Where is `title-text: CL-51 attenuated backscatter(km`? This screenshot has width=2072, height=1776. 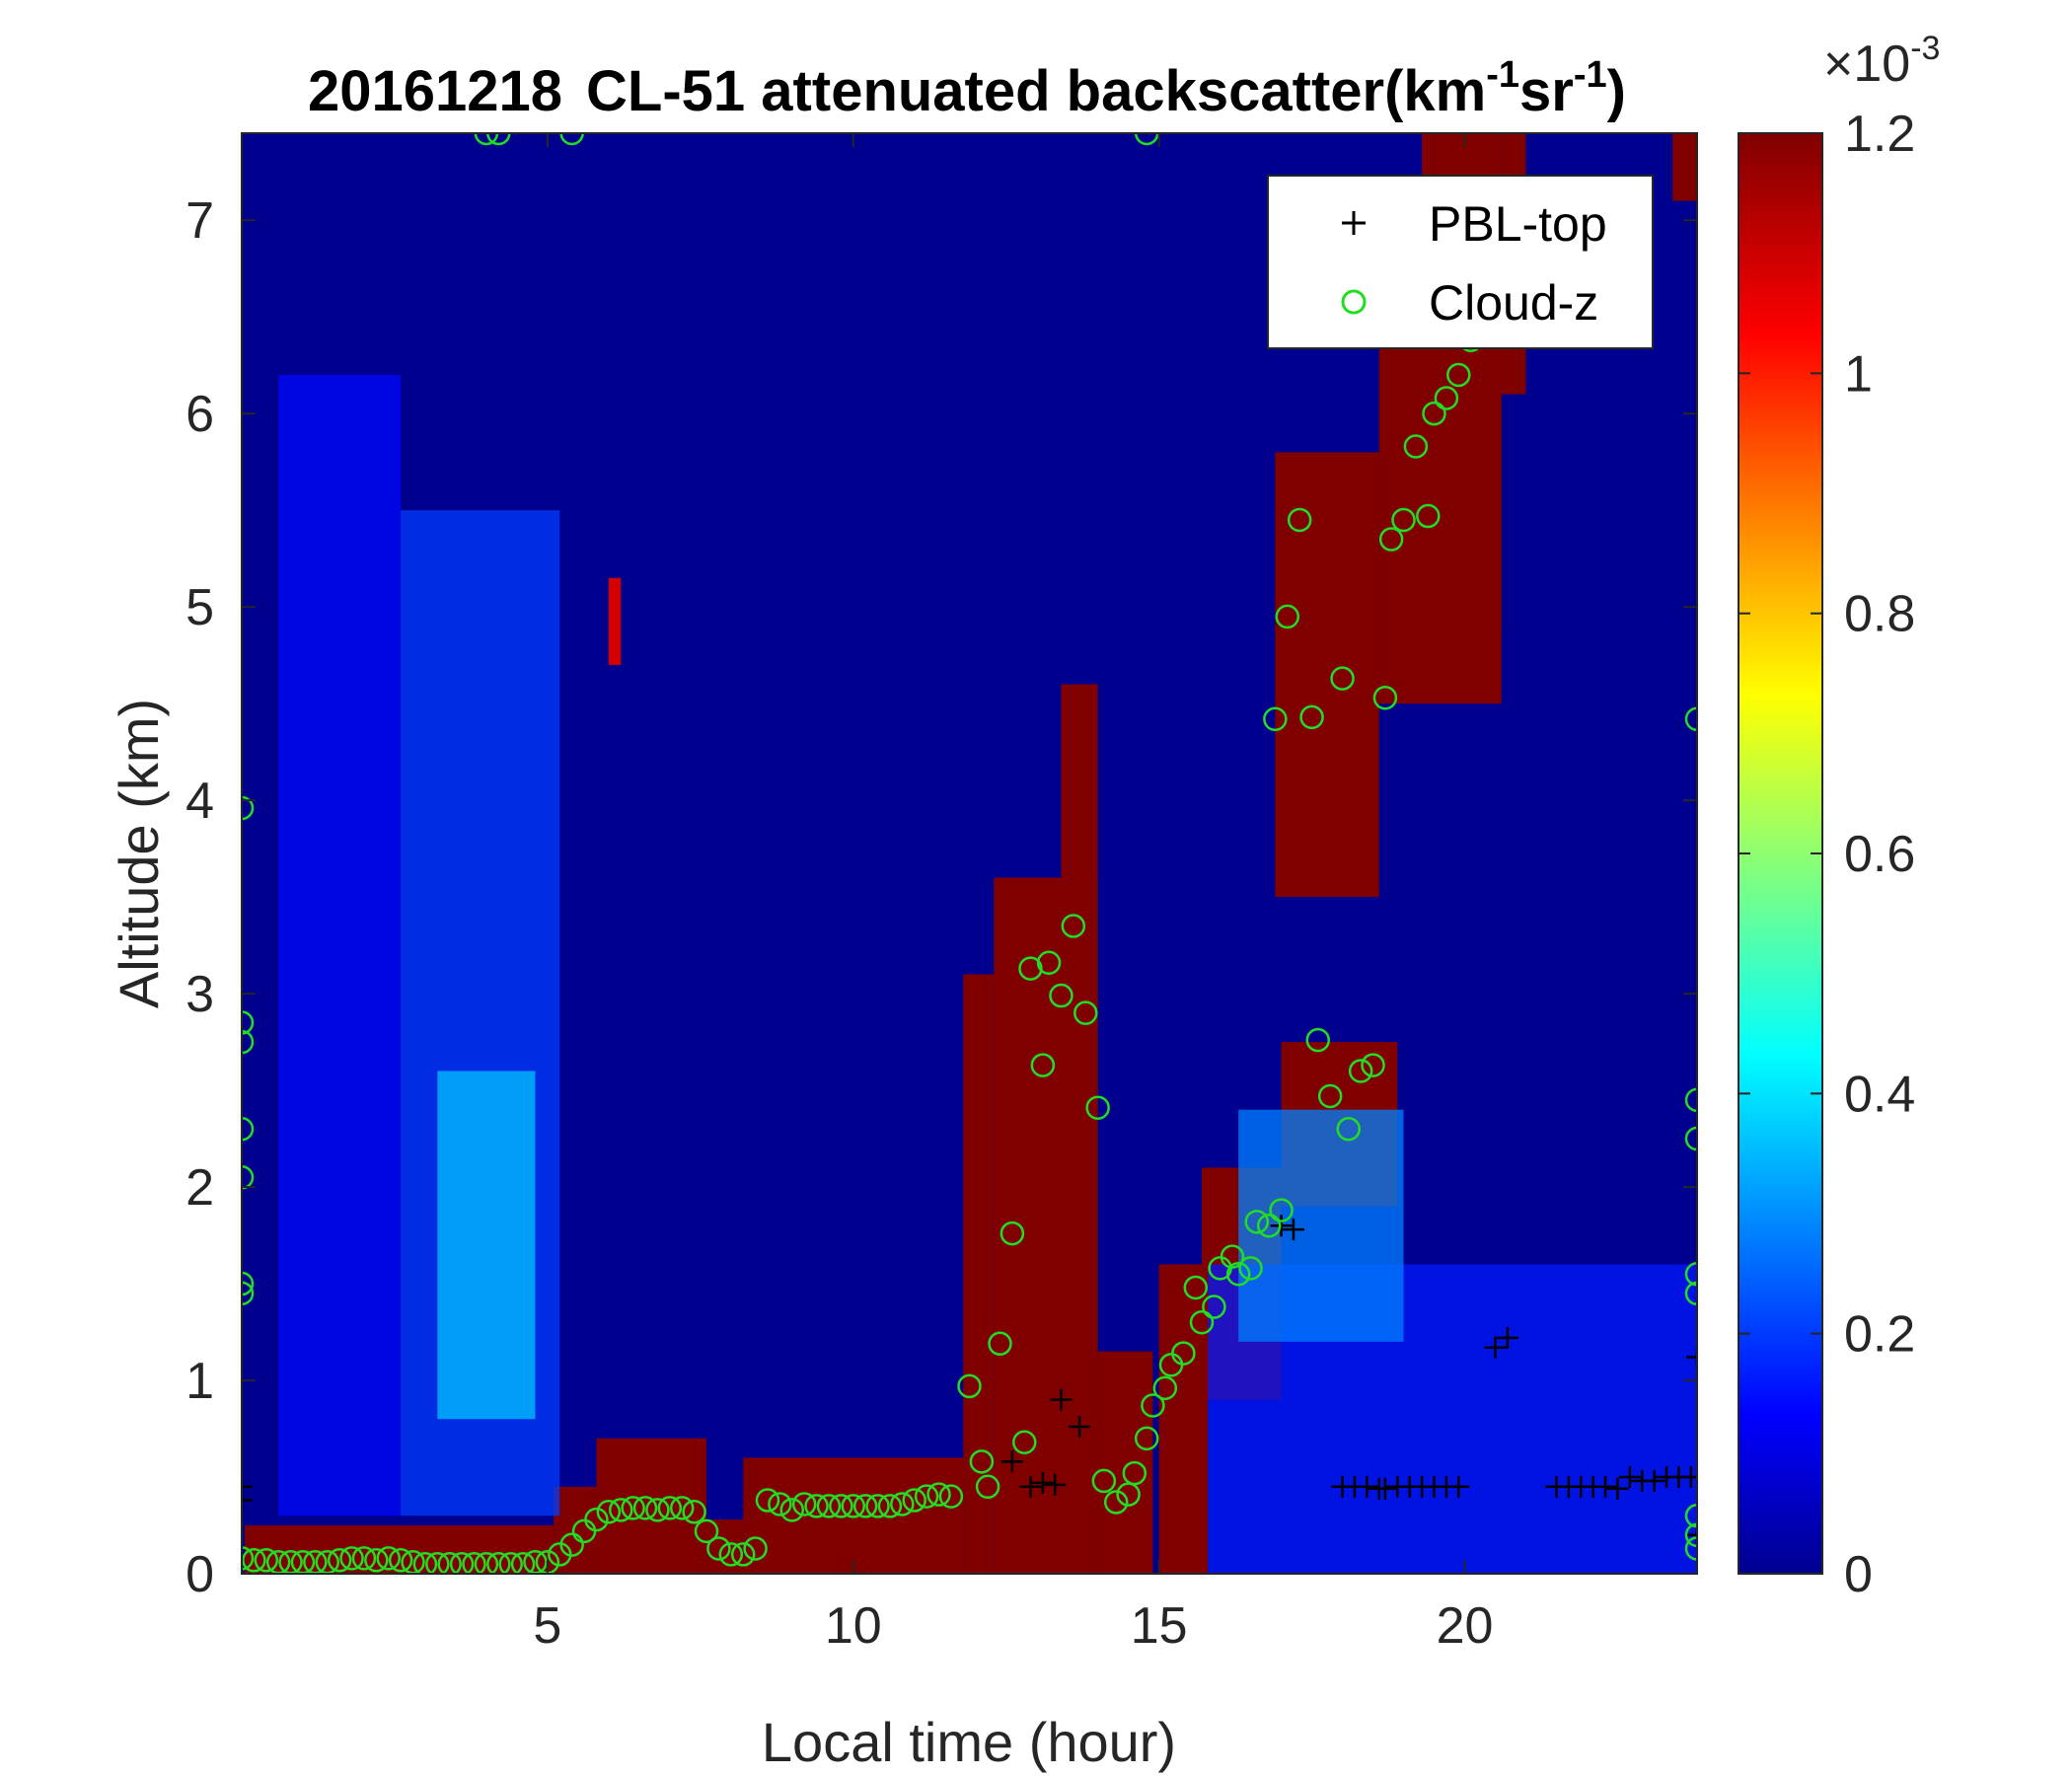
title-text: CL-51 attenuated backscatter(km is located at coordinates (1036, 91).